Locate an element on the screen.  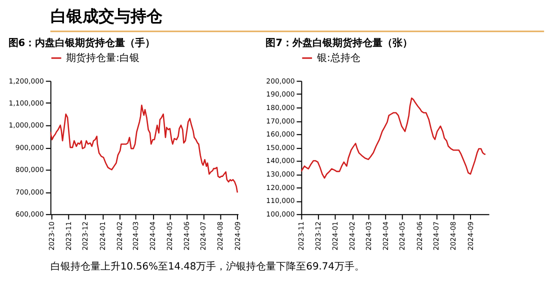
chart-title: 图7：外盘白银期货持仓量（张） is located at coordinates (339, 43).